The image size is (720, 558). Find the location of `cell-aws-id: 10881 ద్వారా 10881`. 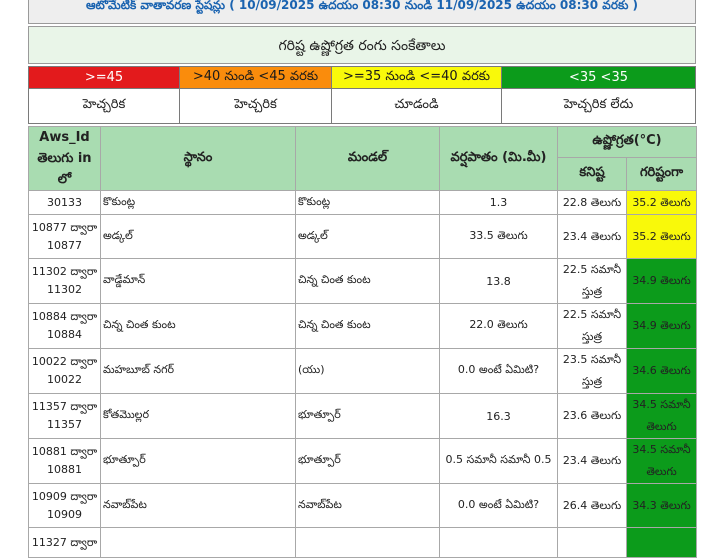

cell-aws-id: 10881 ద్వారా 10881 is located at coordinates (64, 461).